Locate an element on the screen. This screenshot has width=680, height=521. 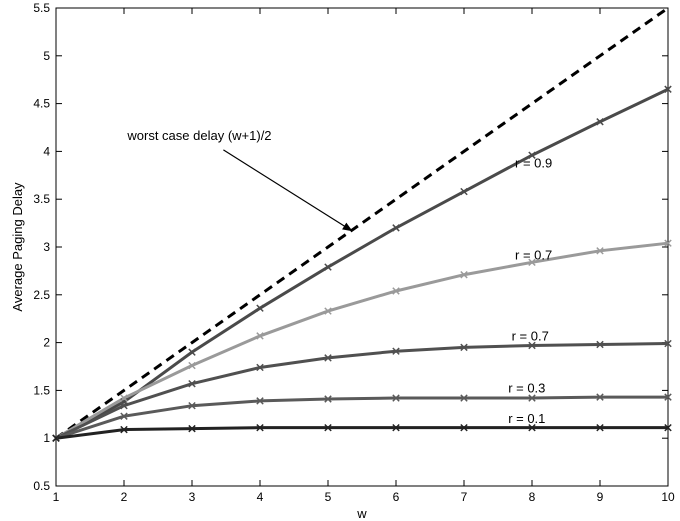
y-tick-label: 3.5 is located at coordinates (41, 199).